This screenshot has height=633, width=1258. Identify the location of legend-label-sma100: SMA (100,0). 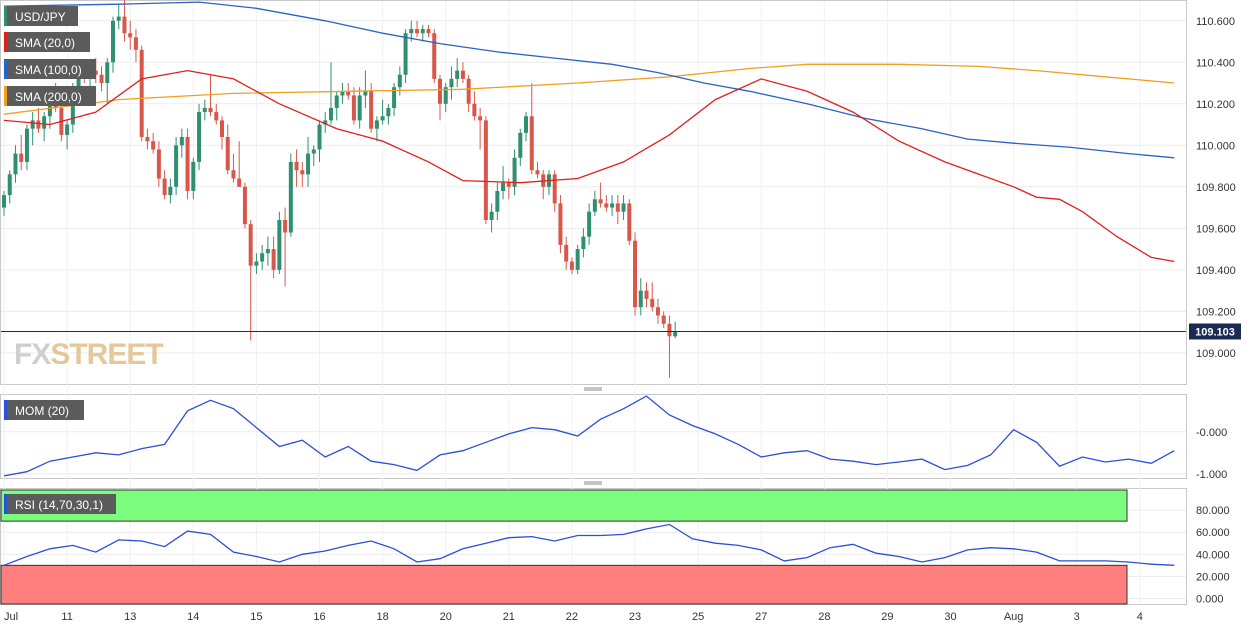
(48, 70).